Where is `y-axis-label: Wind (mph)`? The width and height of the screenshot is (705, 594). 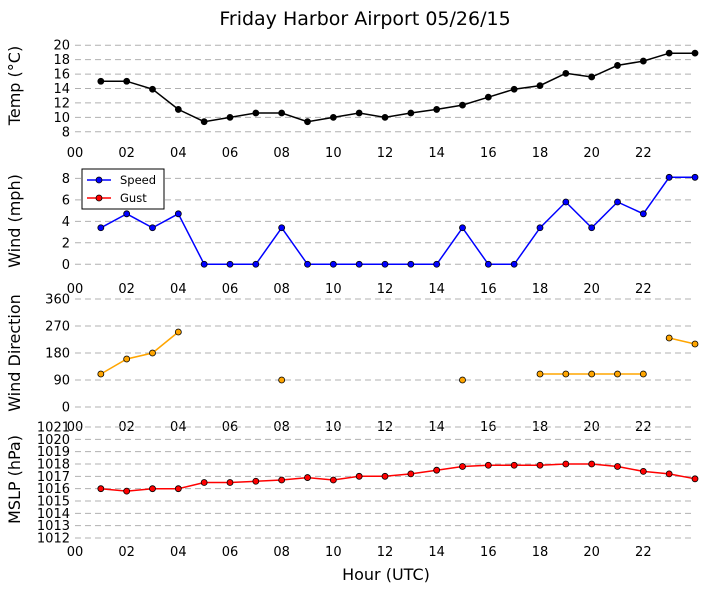 y-axis-label: Wind (mph) is located at coordinates (14, 221).